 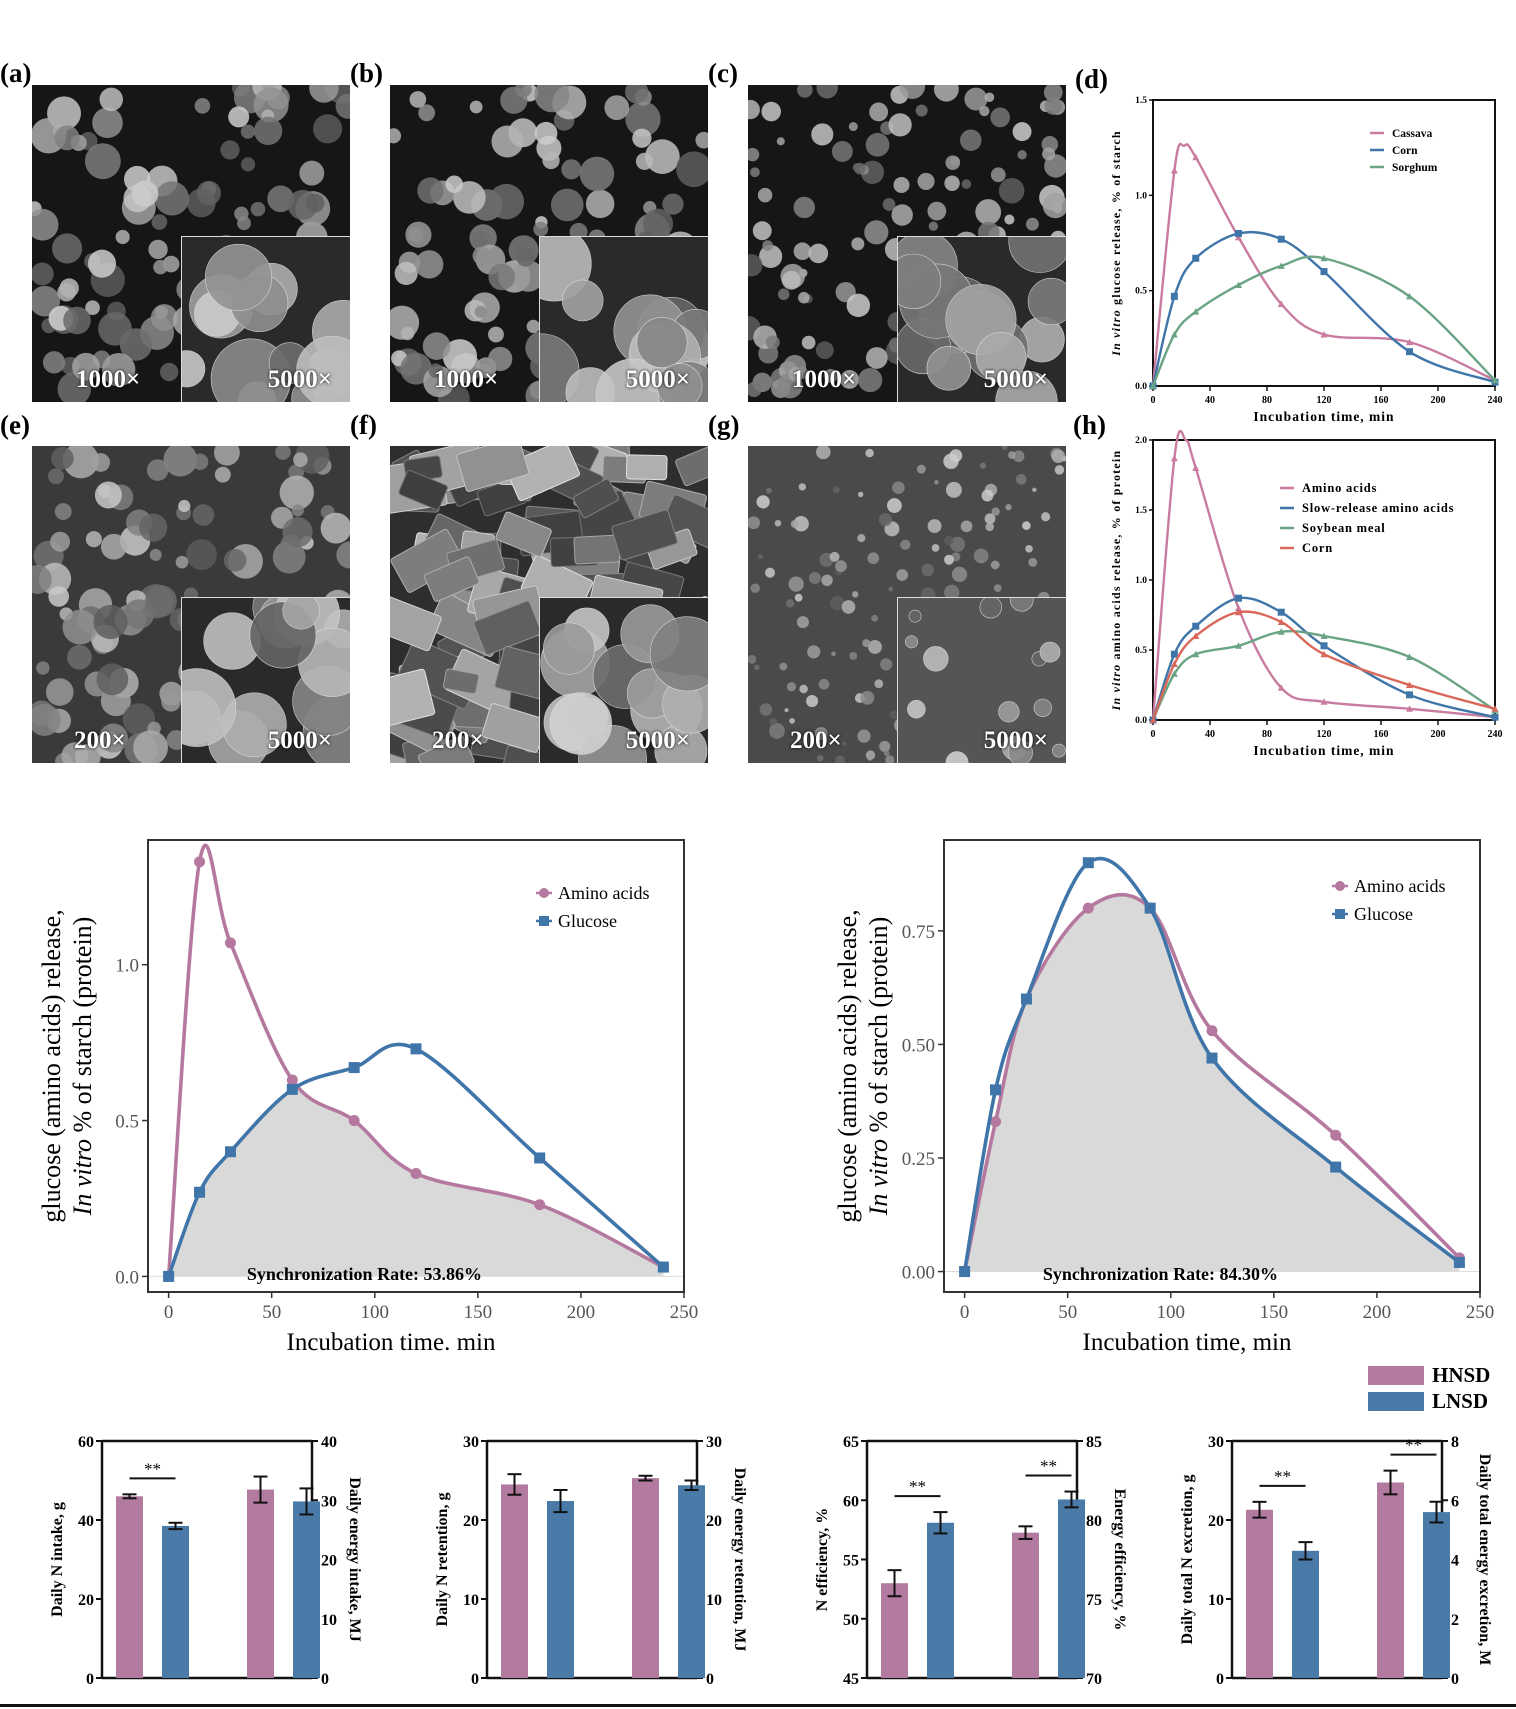 What do you see at coordinates (1116, 331) in the screenshot?
I see `y-axis-label-italic: In vitro` at bounding box center [1116, 331].